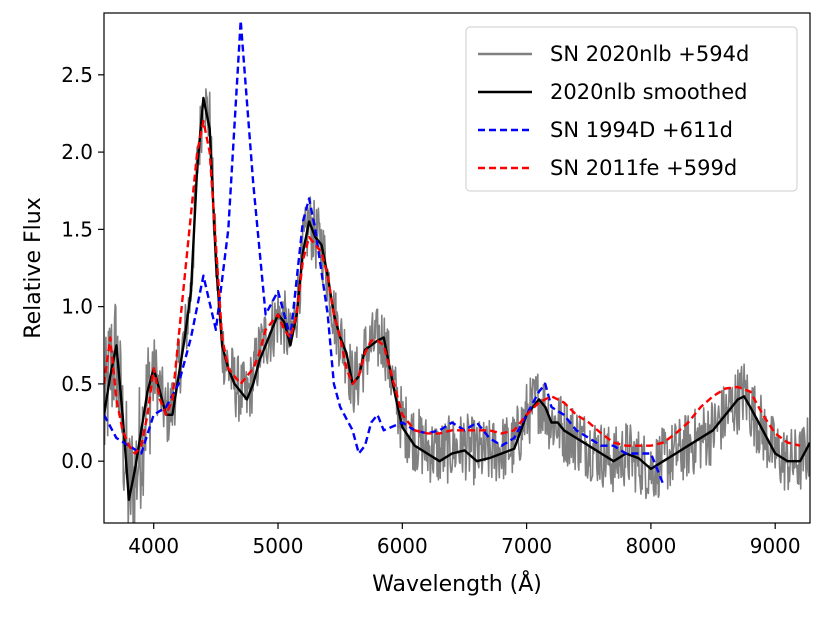 The height and width of the screenshot is (623, 830). I want to click on legend-box, so click(631, 109).